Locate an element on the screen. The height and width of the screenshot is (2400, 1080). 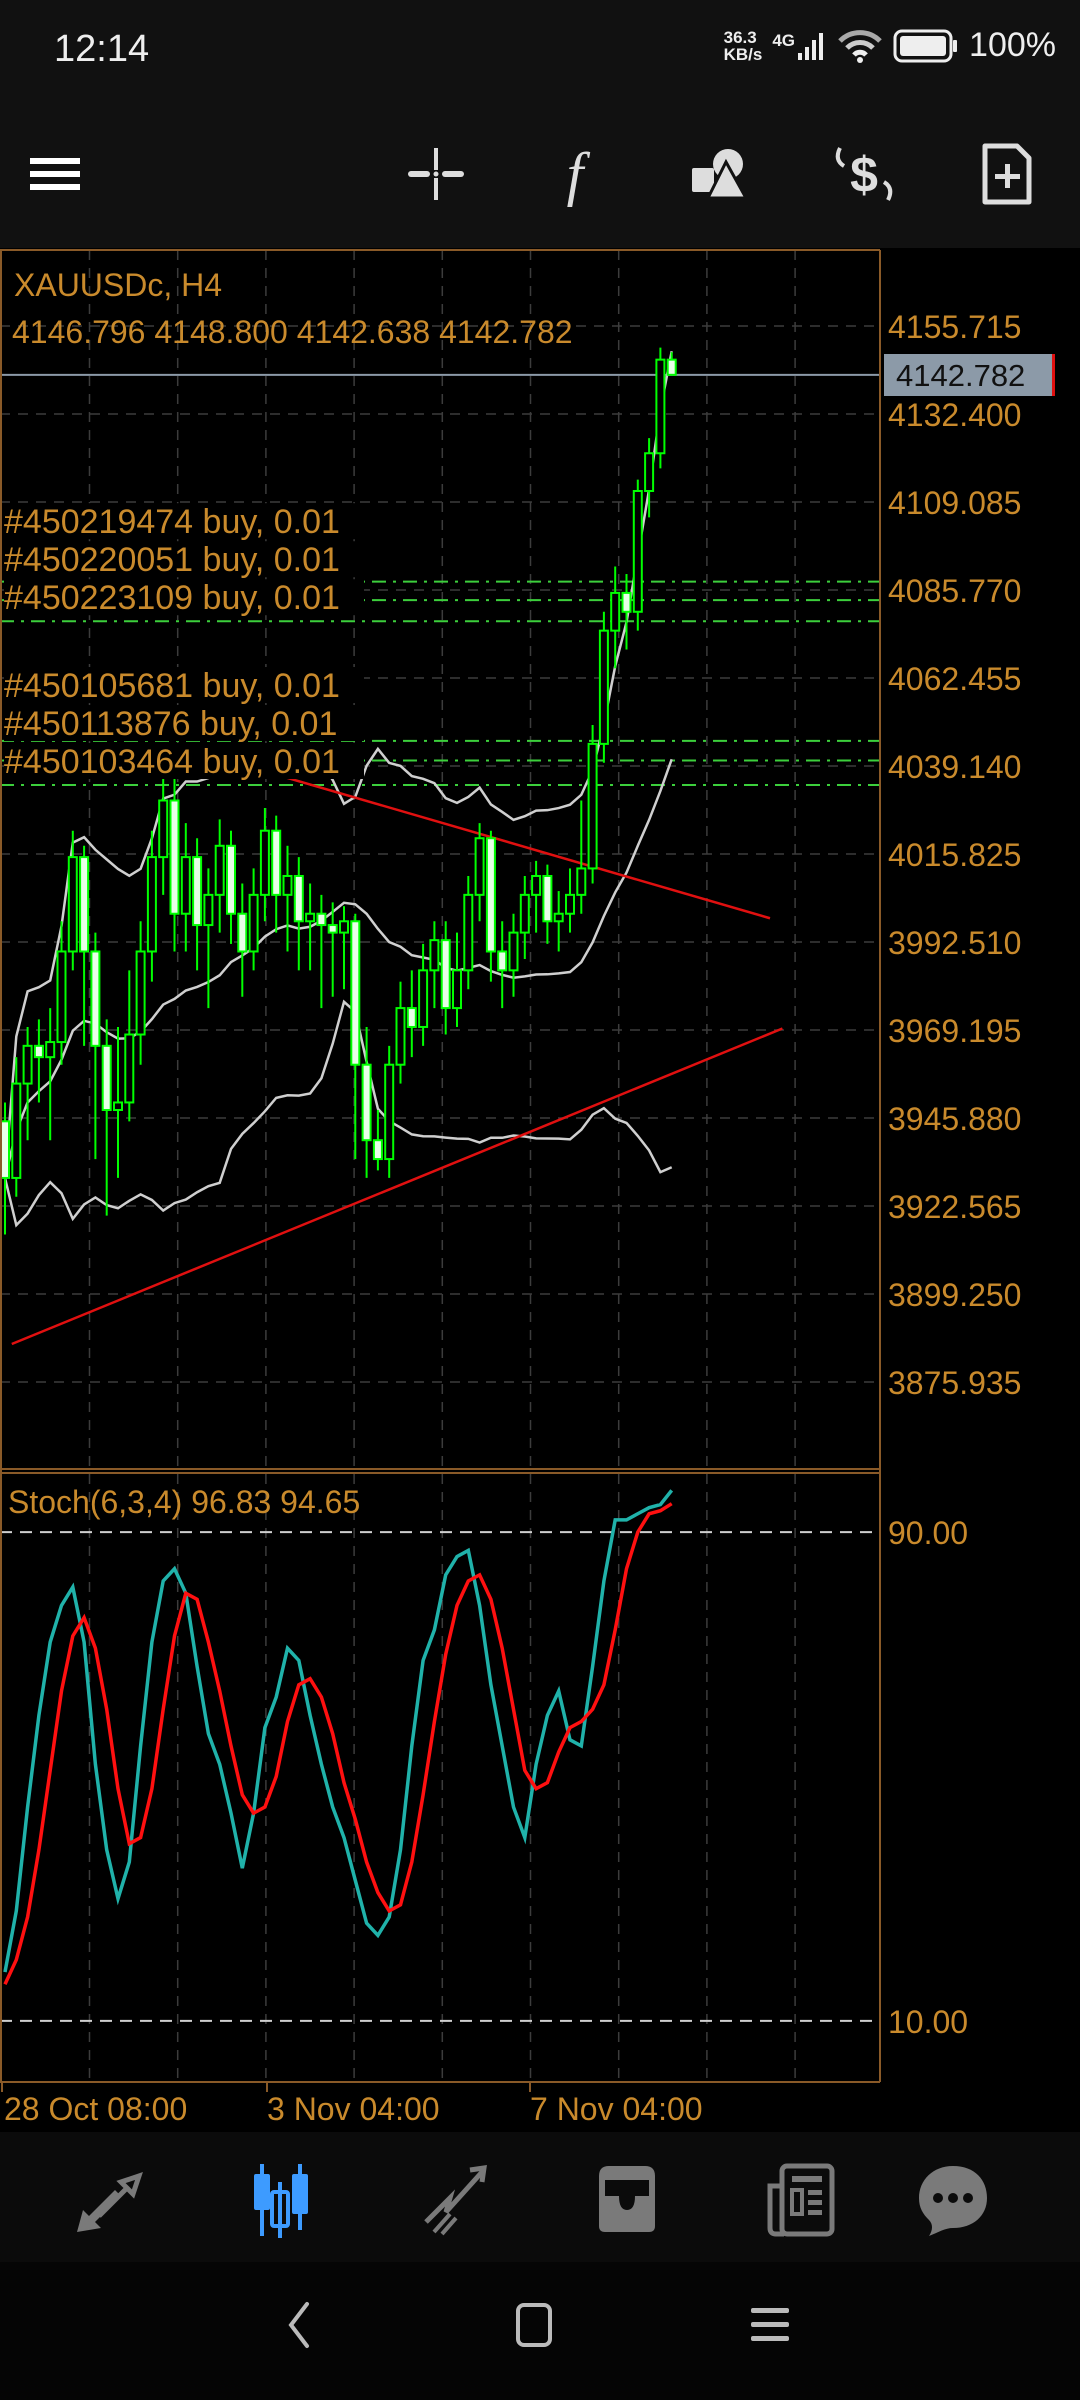
current-price-tag: 4142.782 is located at coordinates (969, 375).